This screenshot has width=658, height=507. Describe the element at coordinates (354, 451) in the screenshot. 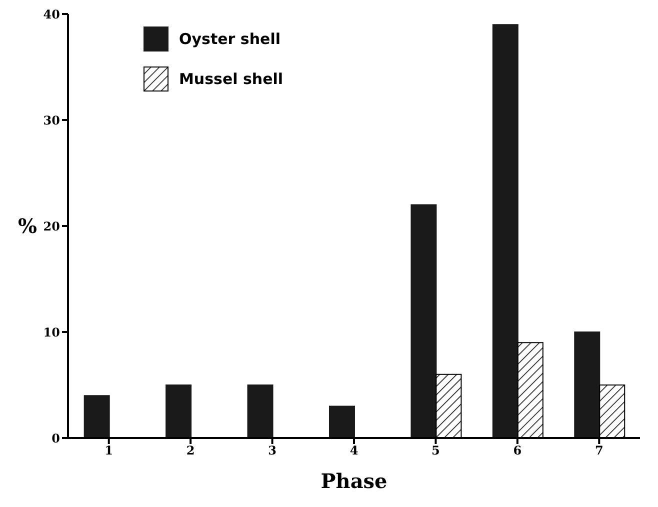

I see `x-tick-label: 4` at that location.